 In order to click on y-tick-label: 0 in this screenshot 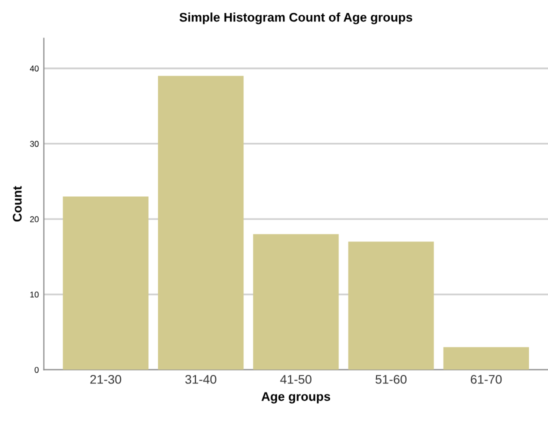, I will do `click(36, 369)`.